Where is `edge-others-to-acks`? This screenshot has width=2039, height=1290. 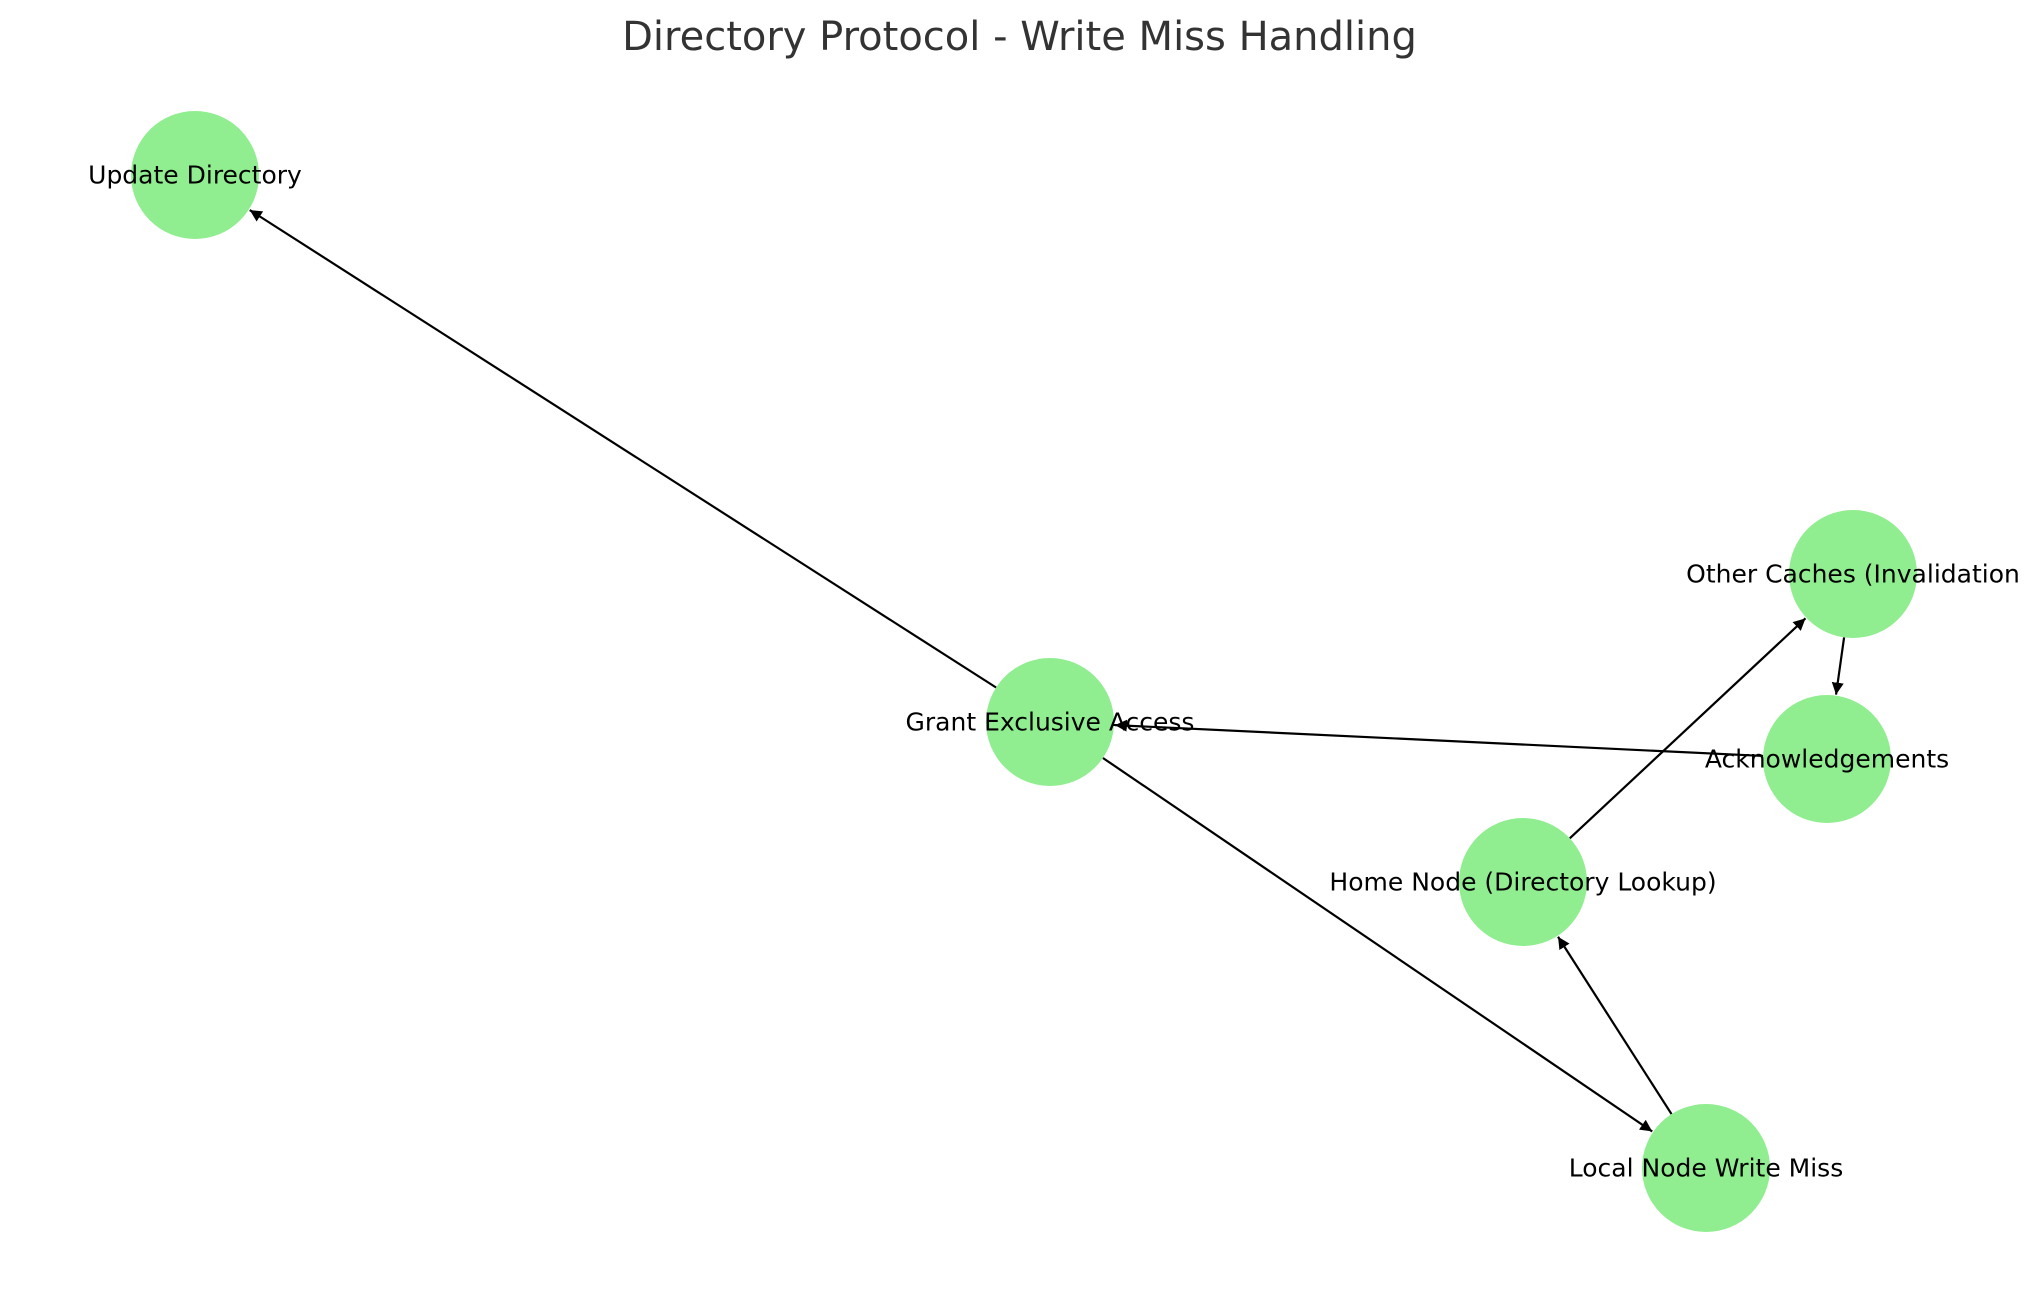
edge-others-to-acks is located at coordinates (1838, 666).